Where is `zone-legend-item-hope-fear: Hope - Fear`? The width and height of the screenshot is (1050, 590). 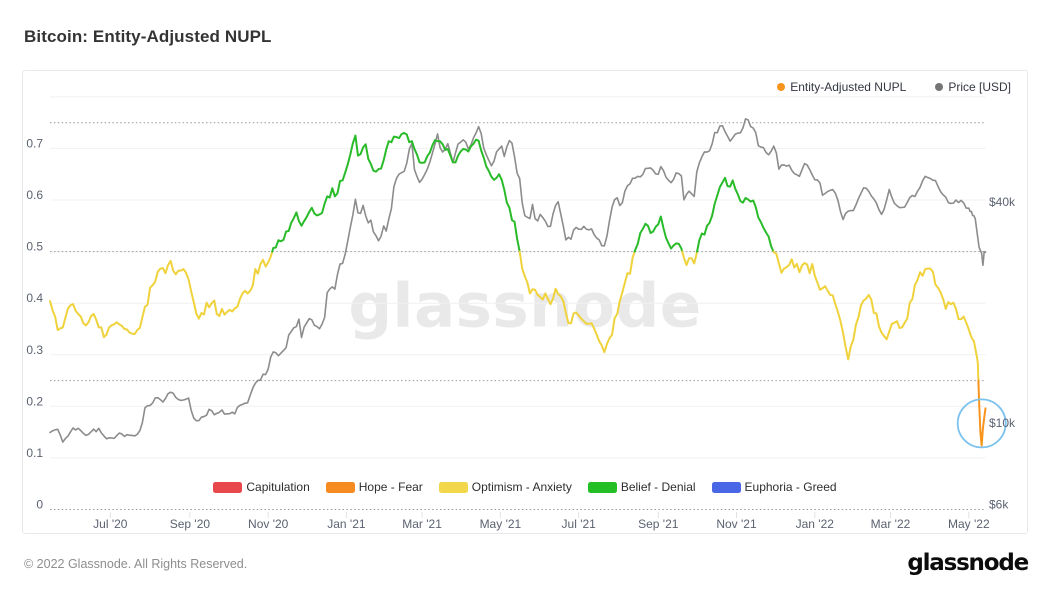 zone-legend-item-hope-fear: Hope - Fear is located at coordinates (374, 487).